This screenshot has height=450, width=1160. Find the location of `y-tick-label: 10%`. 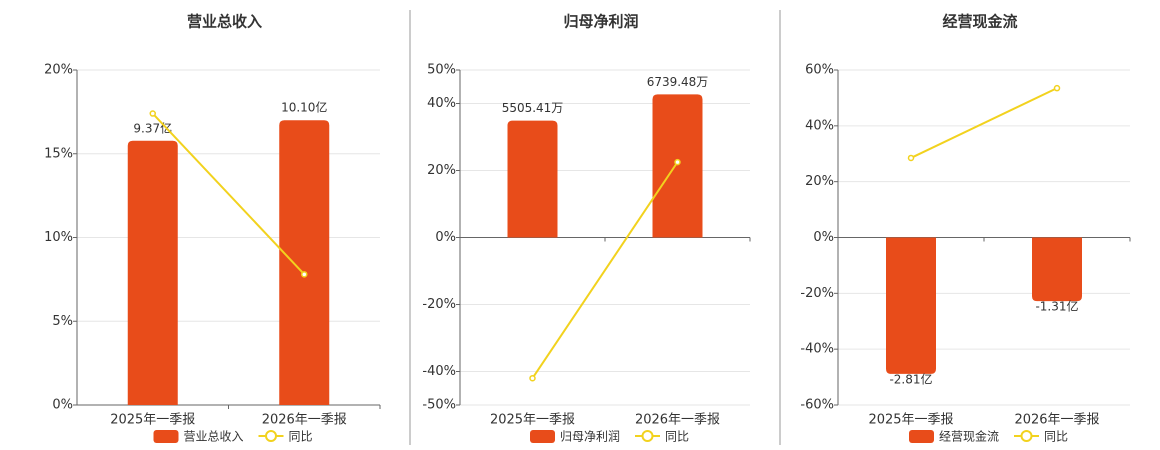

y-tick-label: 10% is located at coordinates (58, 237).